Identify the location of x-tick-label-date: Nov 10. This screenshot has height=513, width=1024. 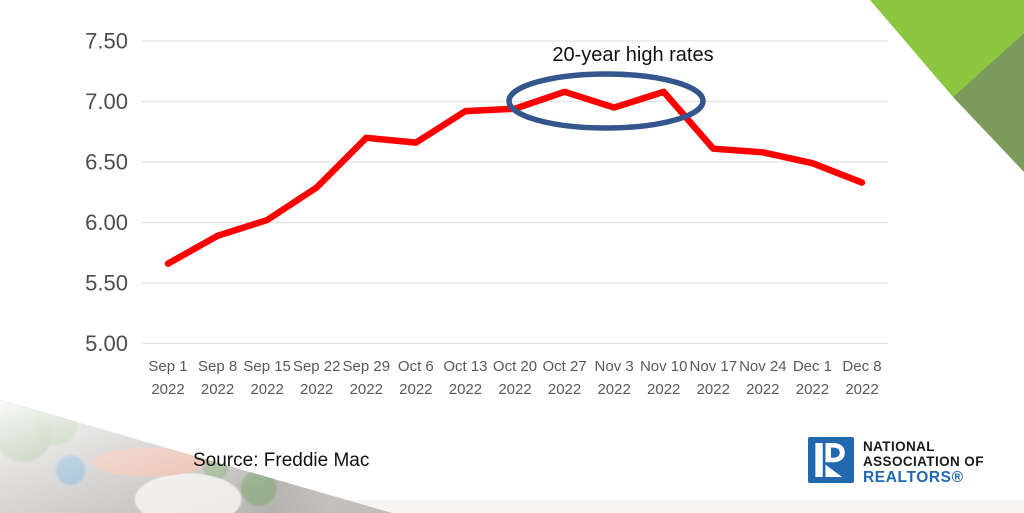
(664, 366).